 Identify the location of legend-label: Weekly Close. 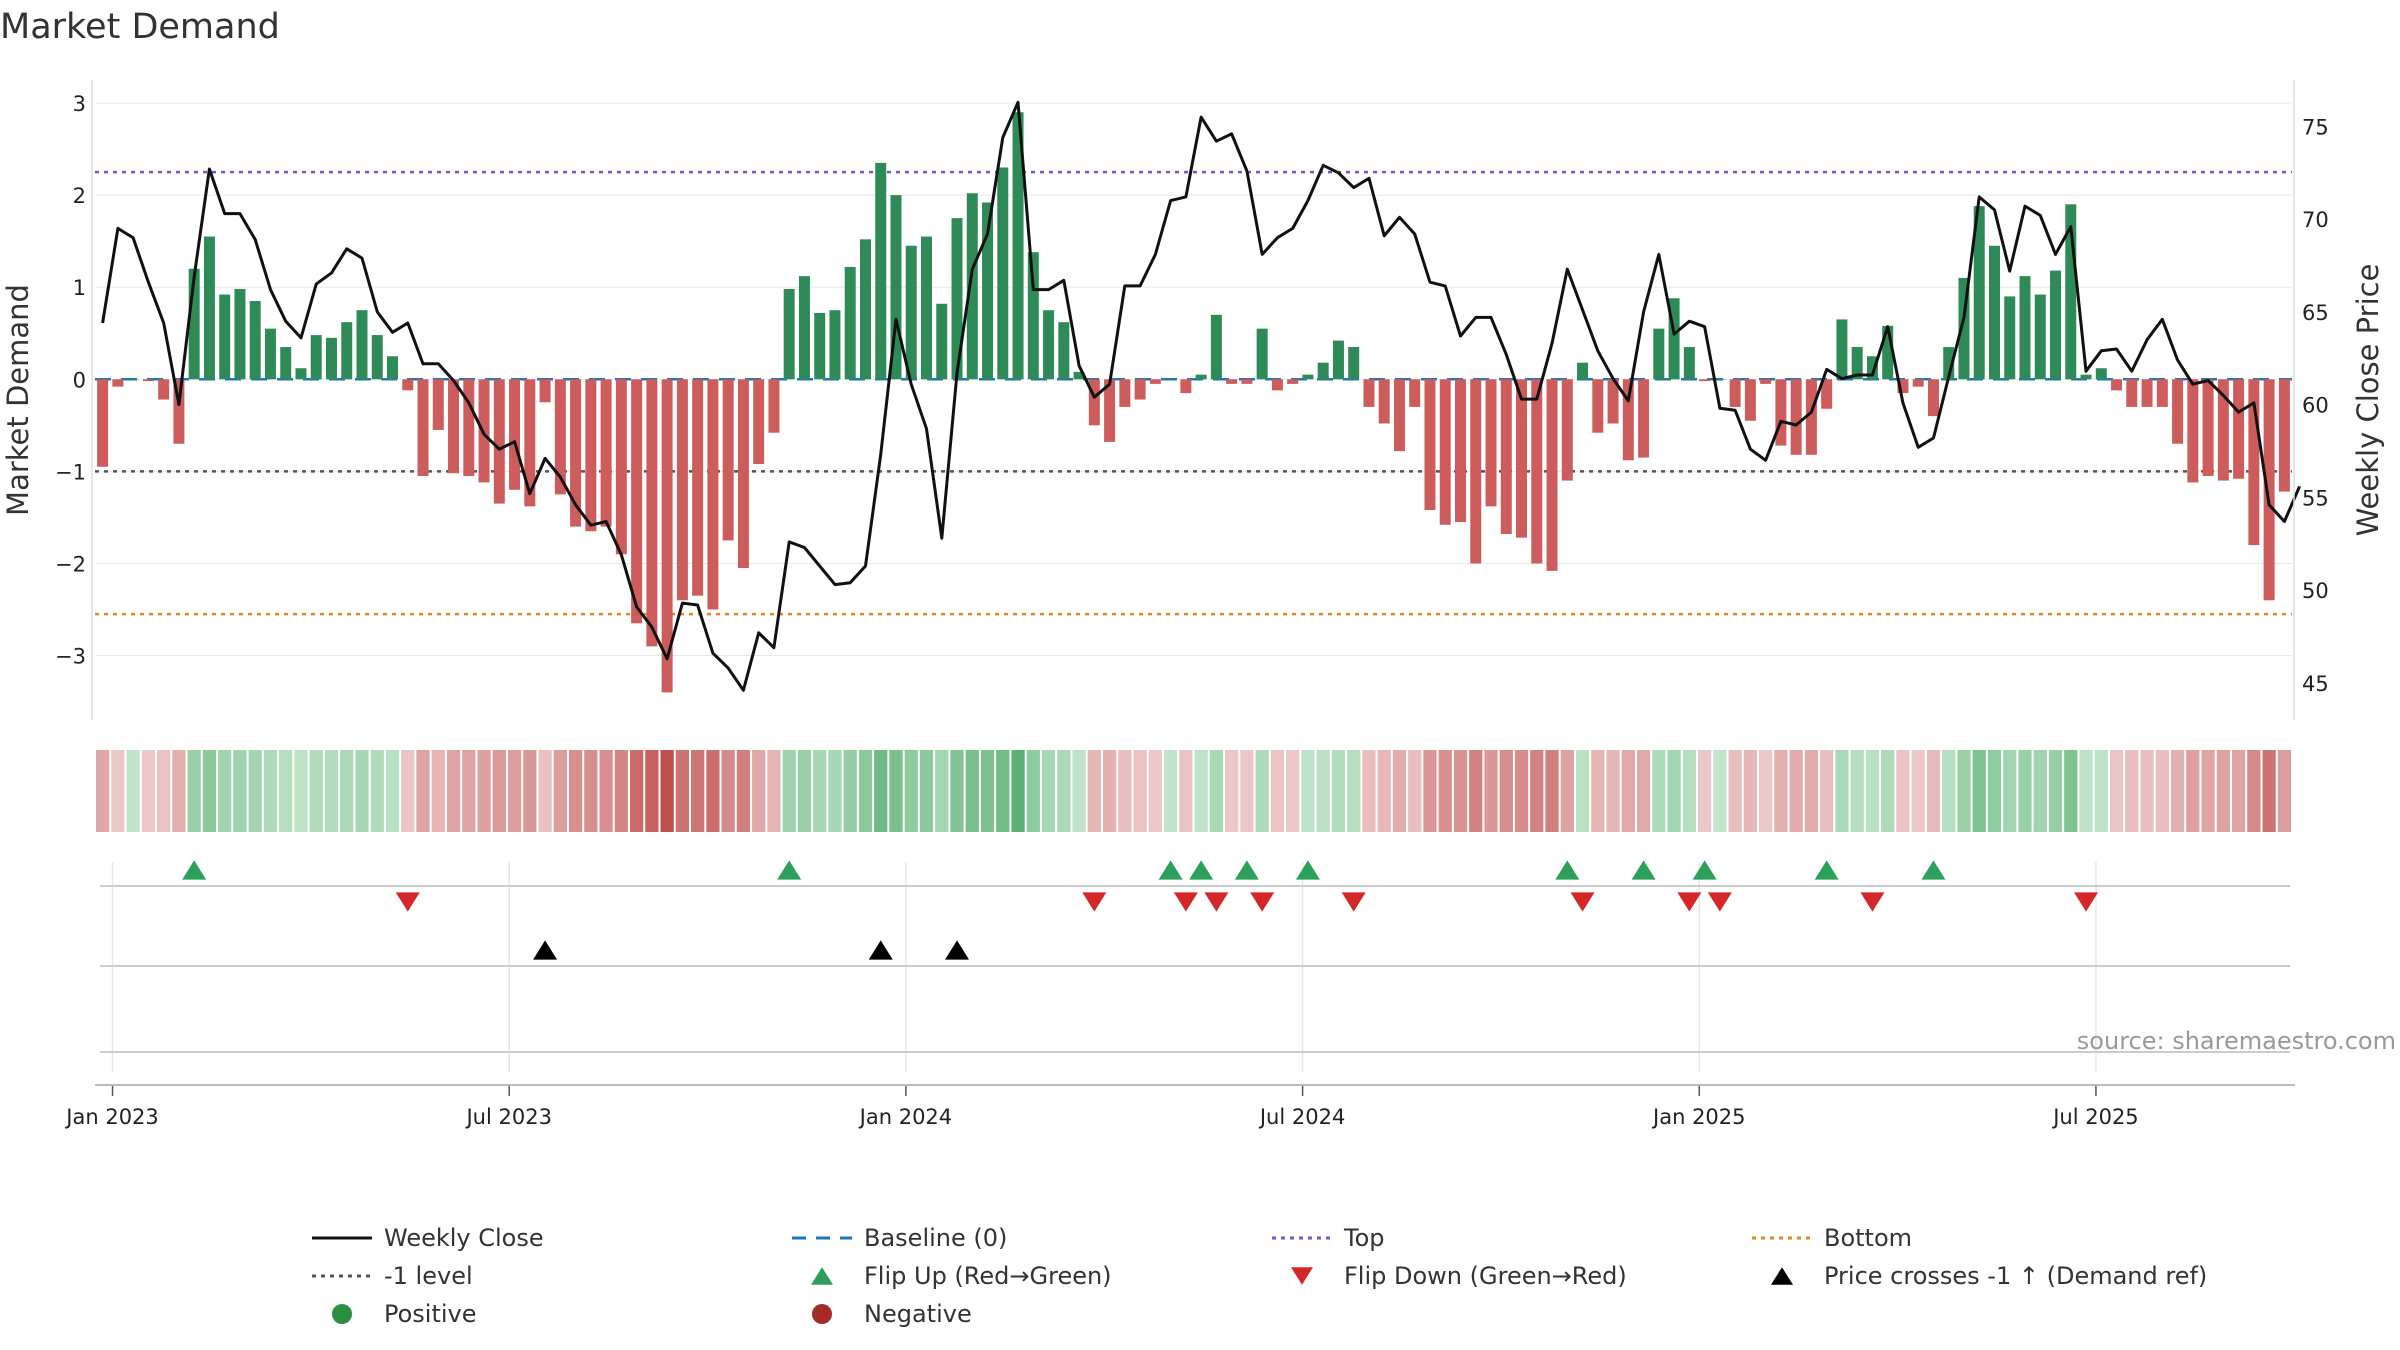
(464, 1238).